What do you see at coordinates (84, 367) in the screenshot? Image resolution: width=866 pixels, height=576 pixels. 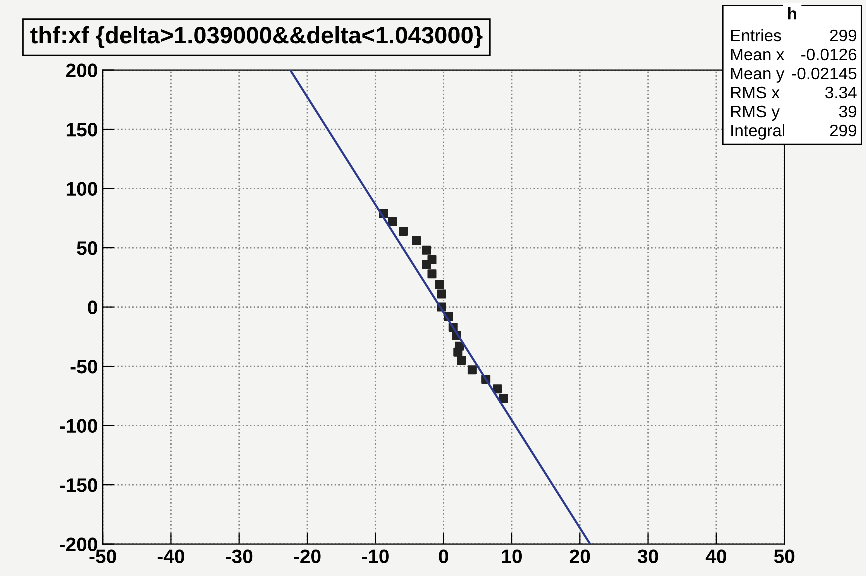 I see `y-tick-label: -50` at bounding box center [84, 367].